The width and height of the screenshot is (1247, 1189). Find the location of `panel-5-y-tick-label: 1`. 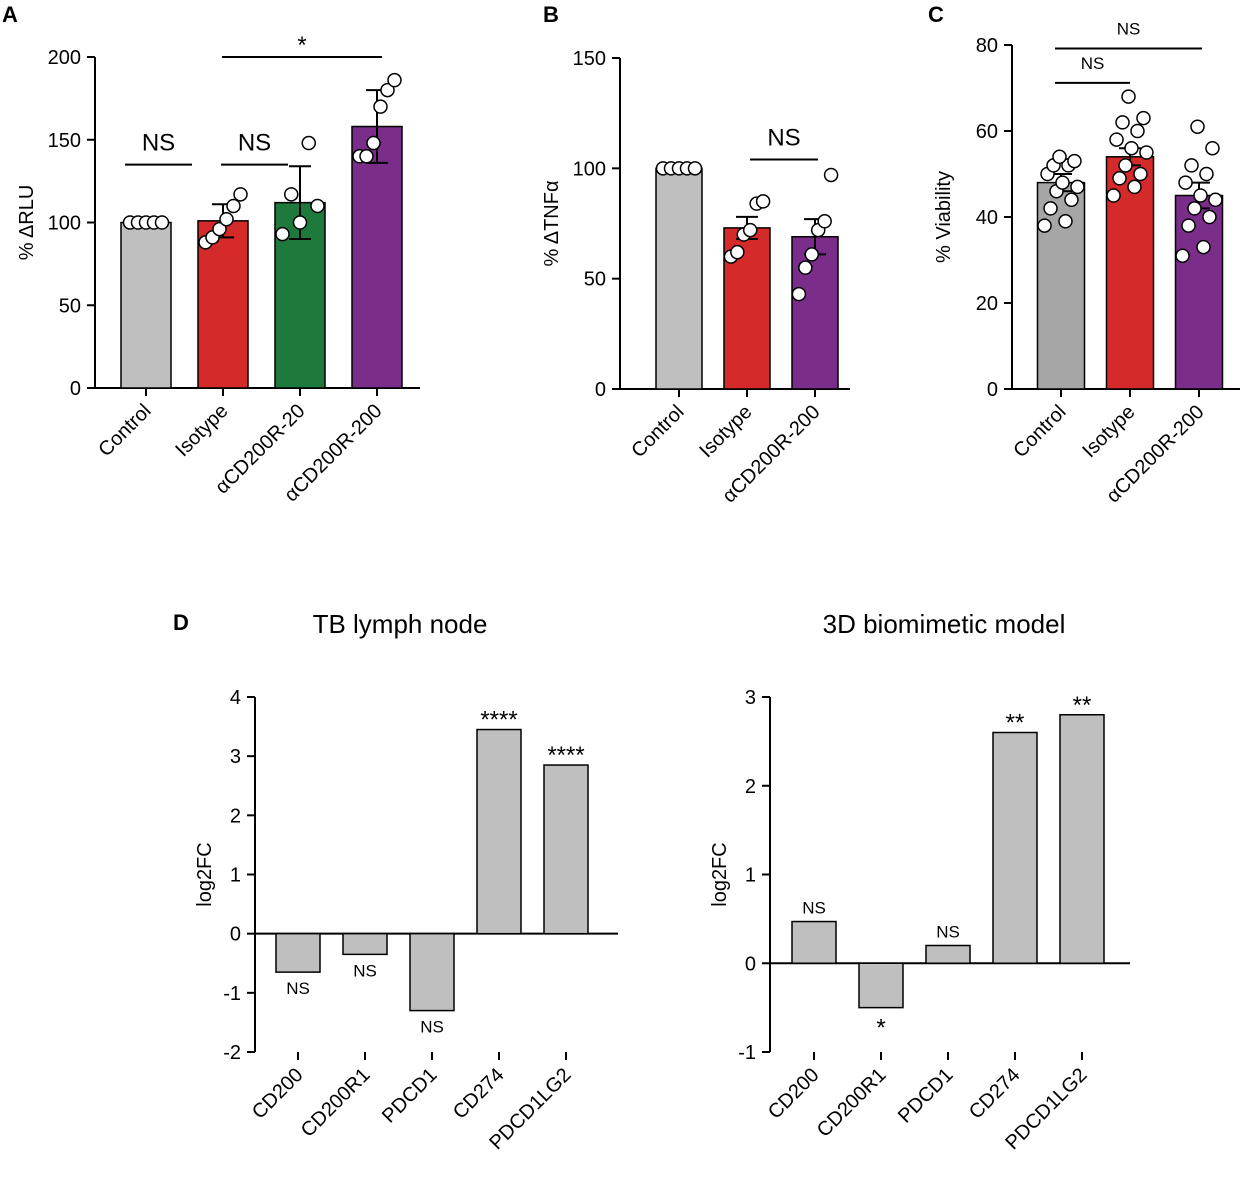

panel-5-y-tick-label: 1 is located at coordinates (750, 876).